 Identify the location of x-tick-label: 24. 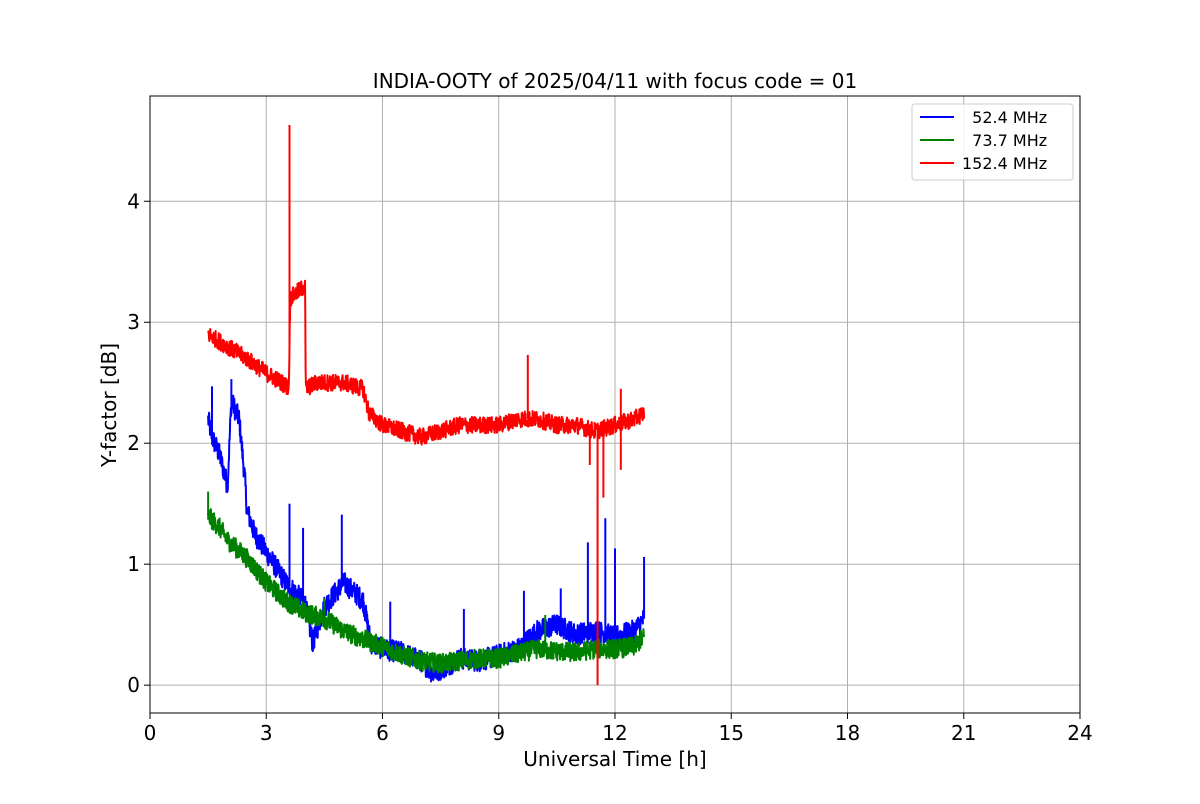
(1079, 733).